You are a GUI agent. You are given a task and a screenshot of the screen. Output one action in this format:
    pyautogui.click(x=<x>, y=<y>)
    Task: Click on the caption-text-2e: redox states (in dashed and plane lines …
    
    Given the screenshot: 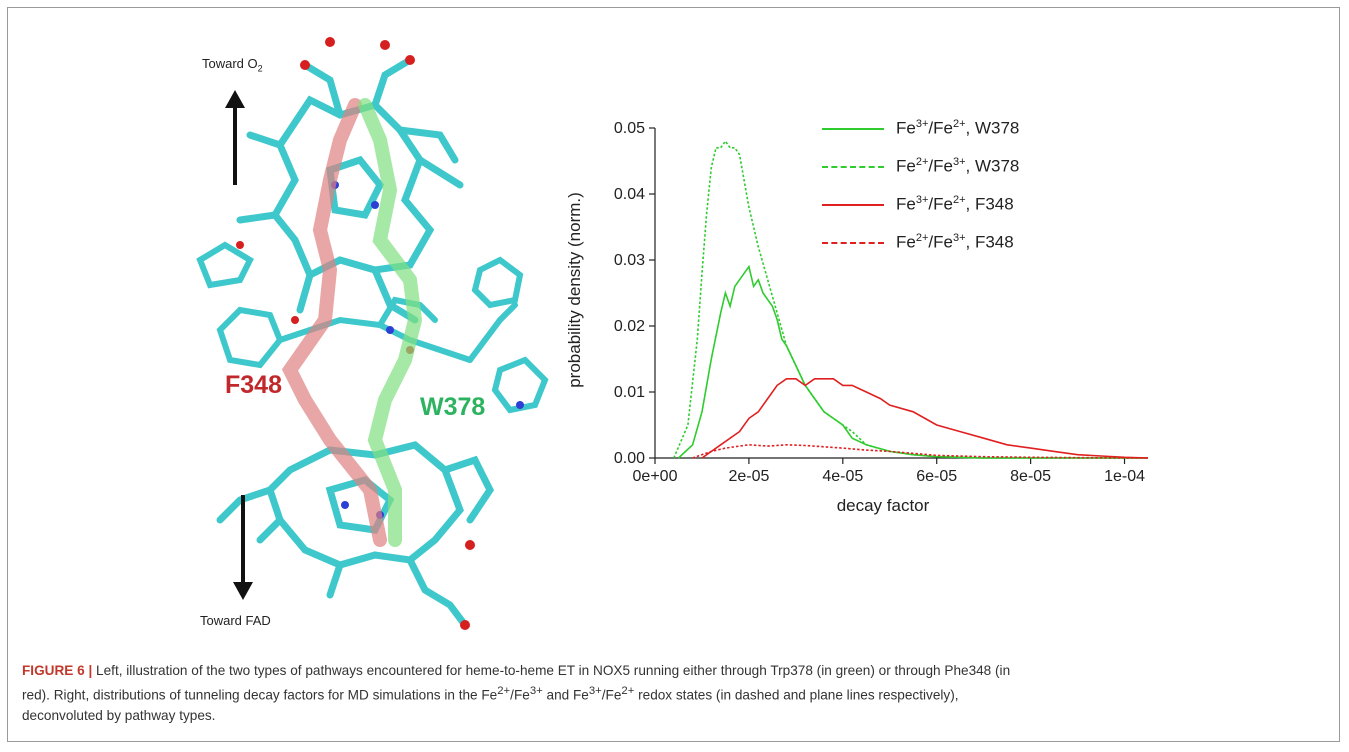 What is the action you would take?
    pyautogui.click(x=796, y=695)
    